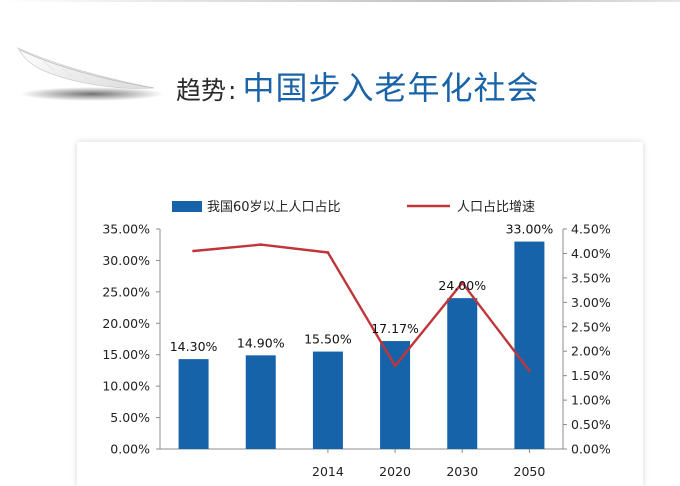 The height and width of the screenshot is (486, 680). What do you see at coordinates (591, 326) in the screenshot?
I see `y-right-tick-label: 2.50%` at bounding box center [591, 326].